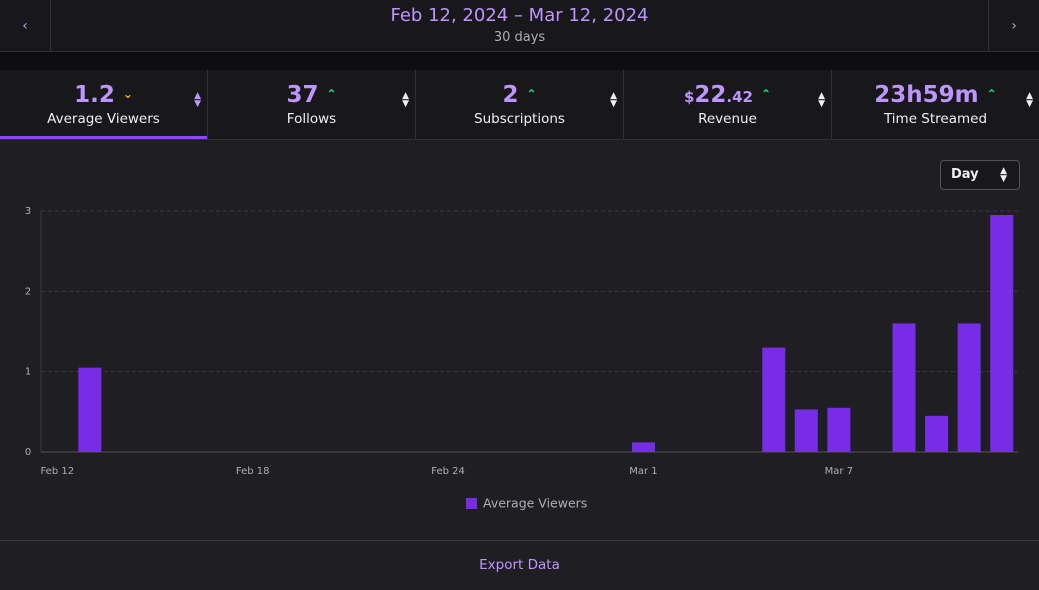 The image size is (1039, 590). Describe the element at coordinates (519, 15) in the screenshot. I see `date-range: Feb 12, 2024 – Mar 12, 2024` at that location.